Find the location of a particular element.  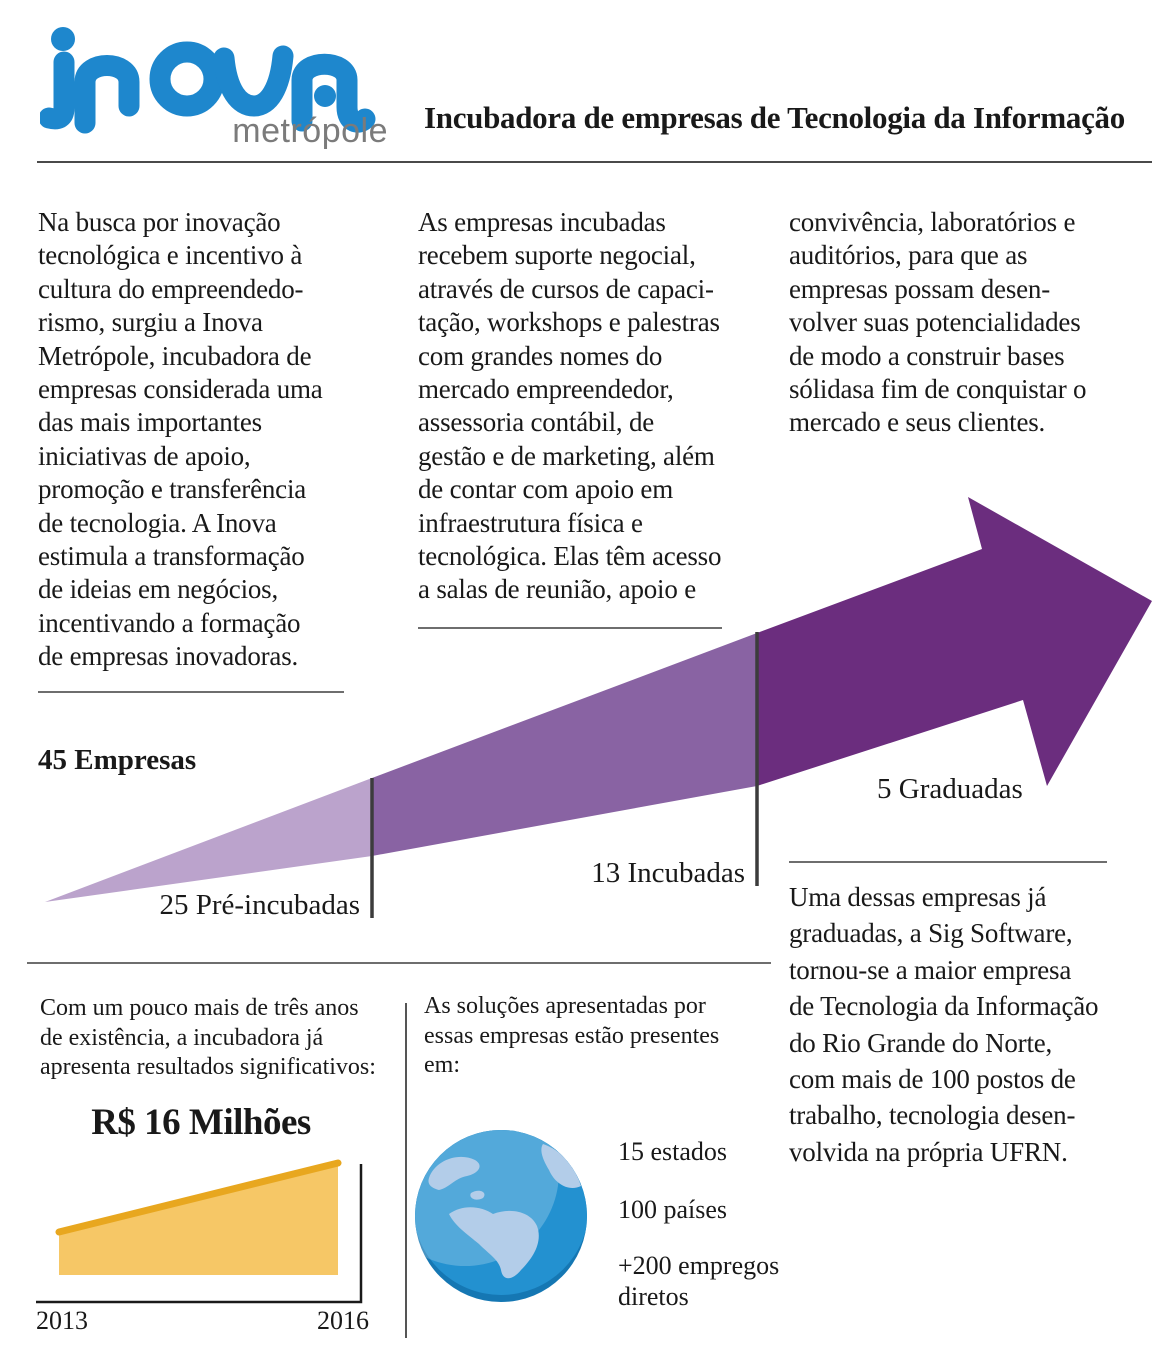

funnel-label-graduadas: 5 Graduadas is located at coordinates (950, 789).